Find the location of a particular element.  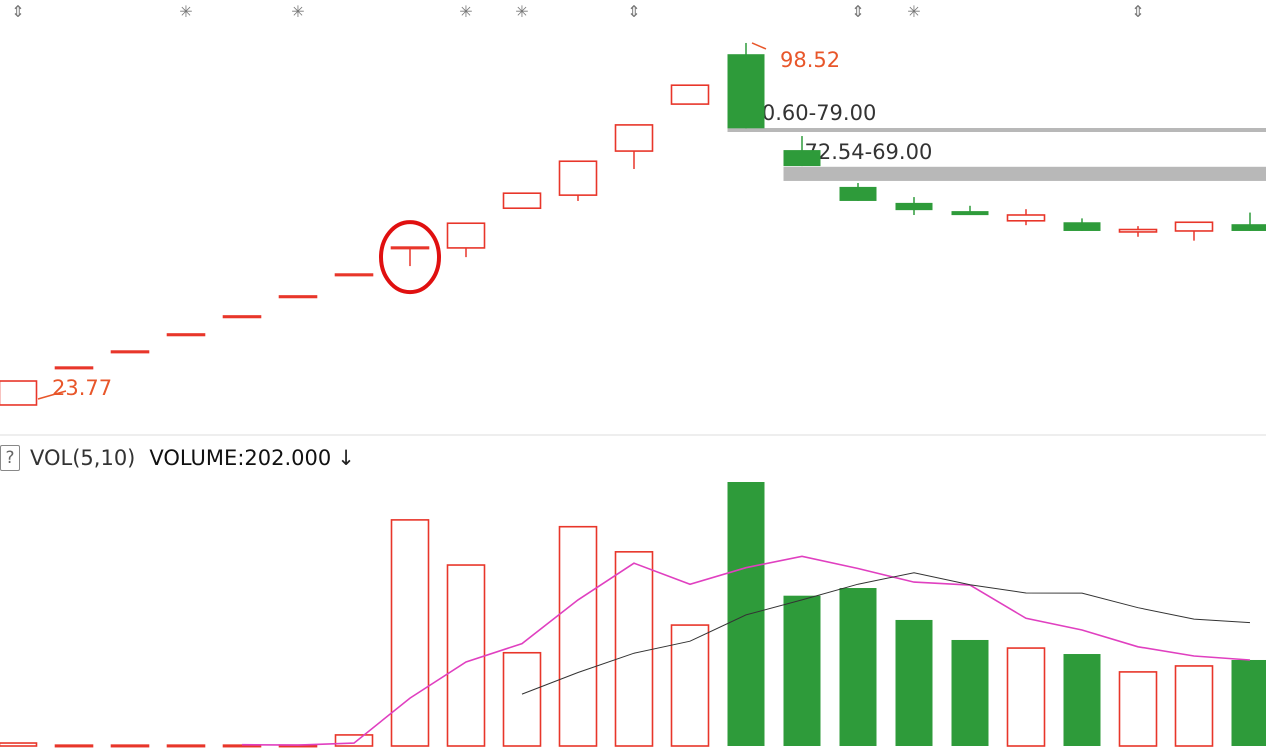

volume-header: ? VOL(5,10) VOLUME:202.000 ↓ is located at coordinates (177, 458).